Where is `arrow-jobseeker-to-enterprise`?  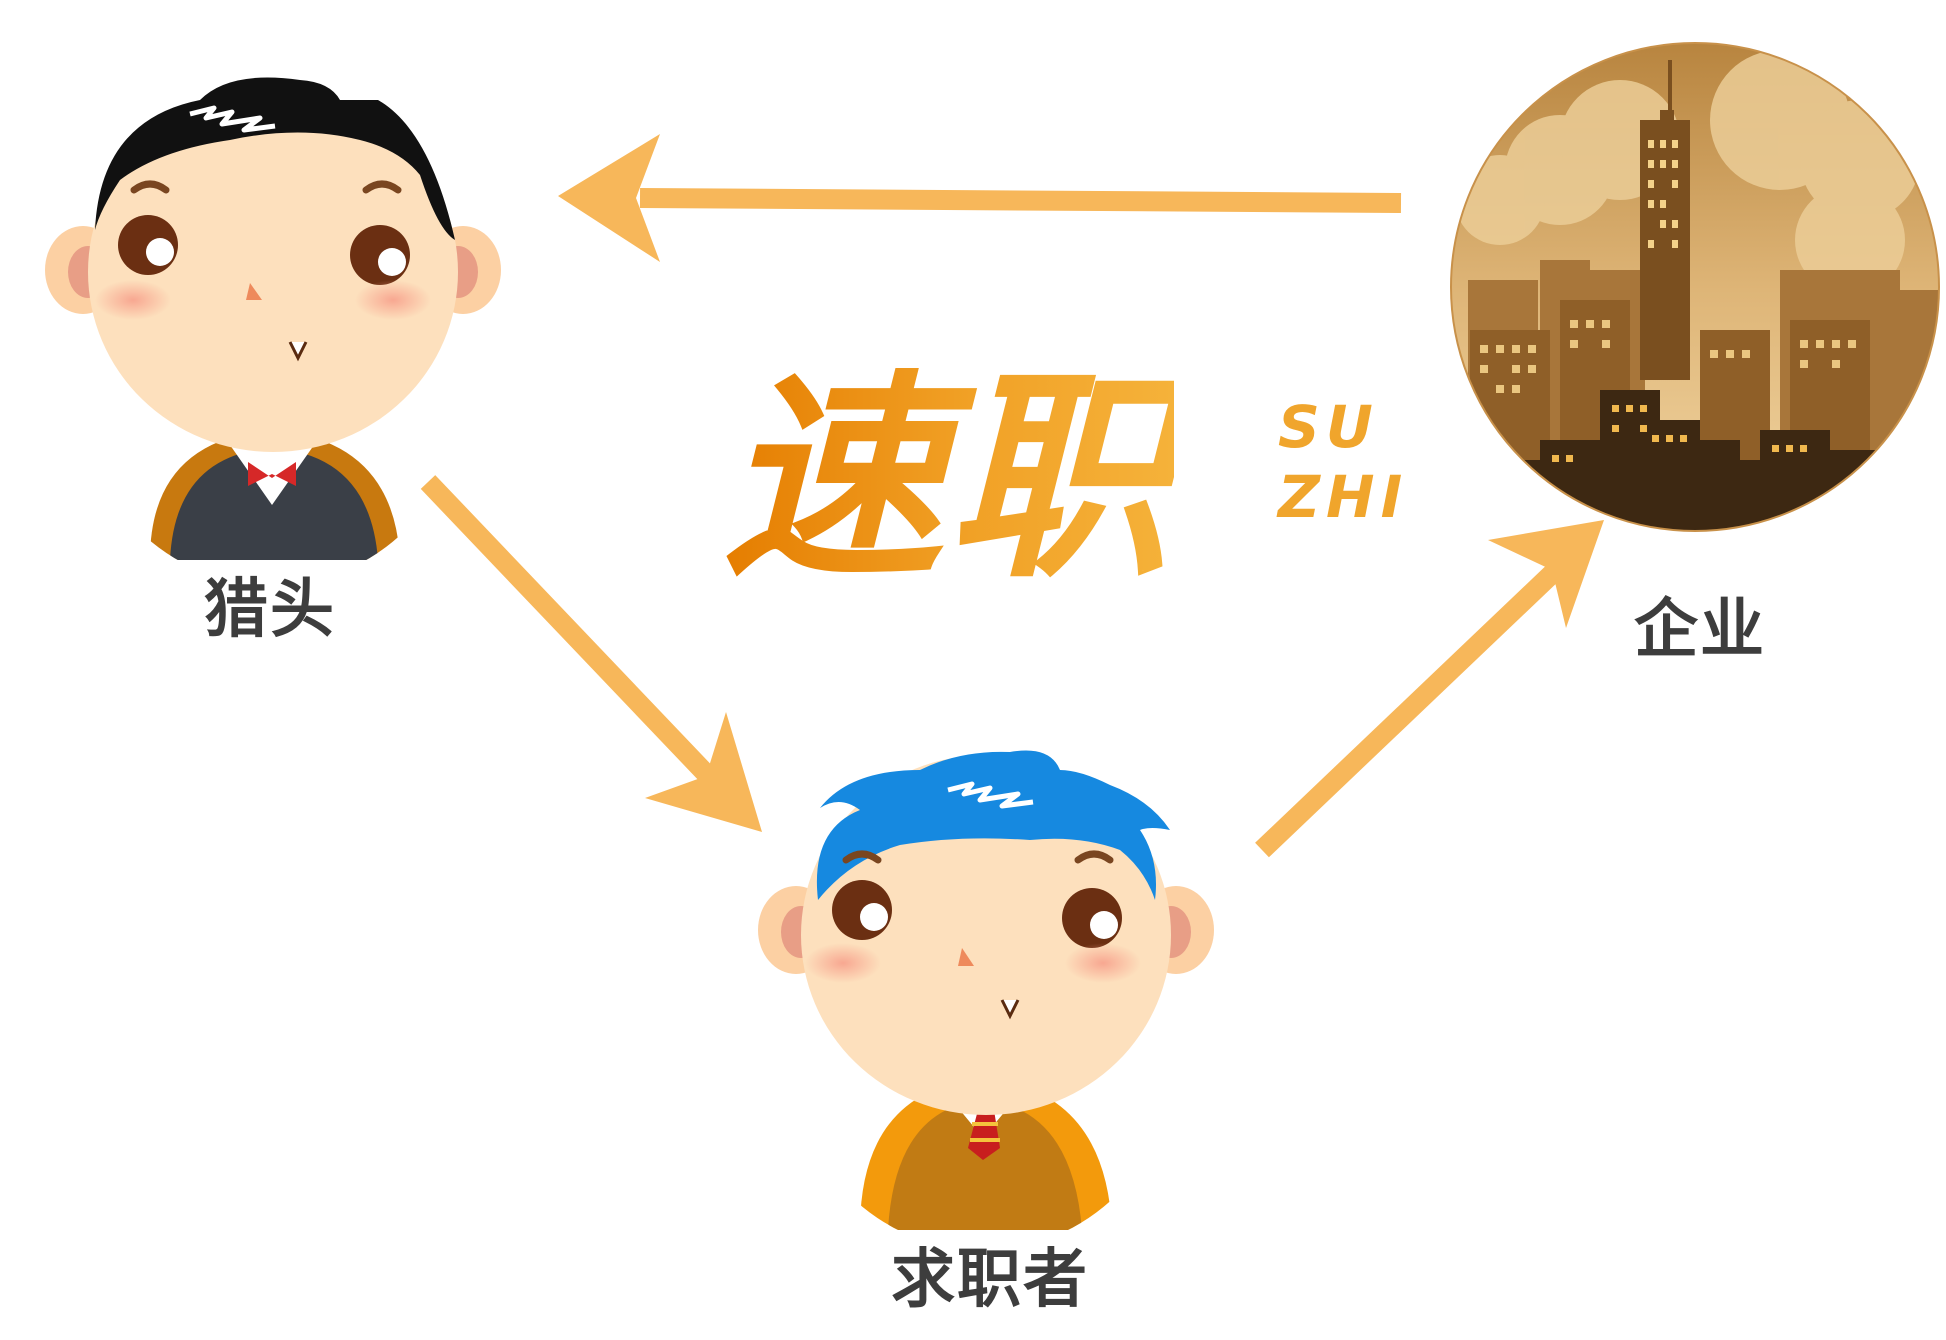
arrow-jobseeker-to-enterprise is located at coordinates (1429, 689).